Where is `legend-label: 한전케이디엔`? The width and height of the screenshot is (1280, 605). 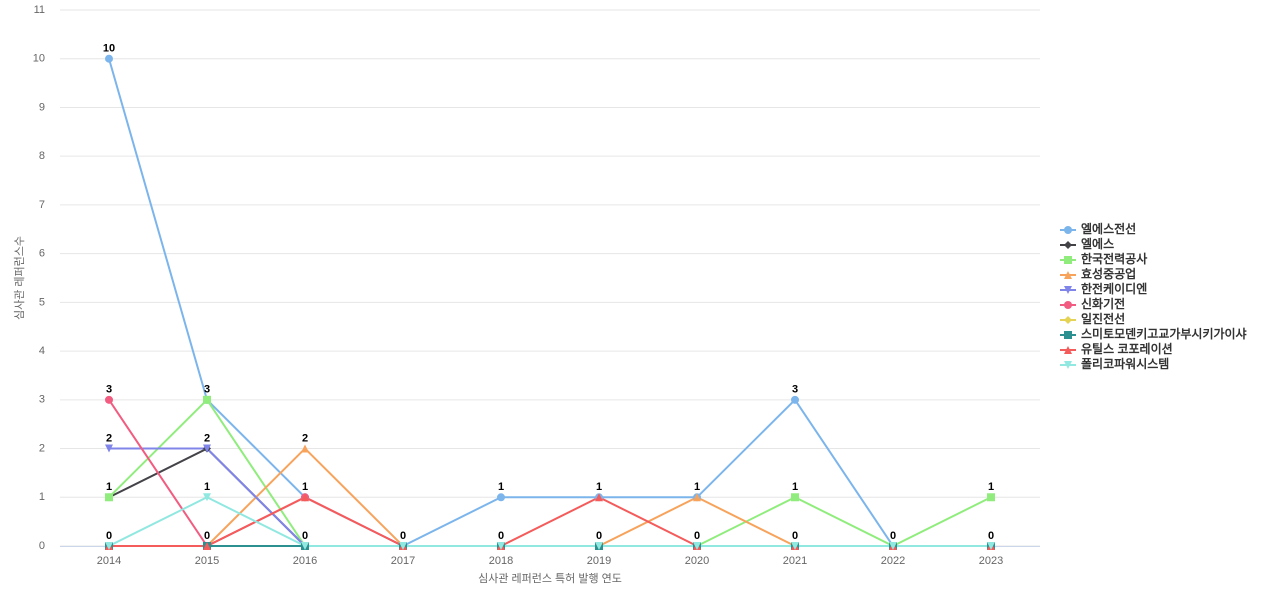 legend-label: 한전케이디엔 is located at coordinates (1114, 288).